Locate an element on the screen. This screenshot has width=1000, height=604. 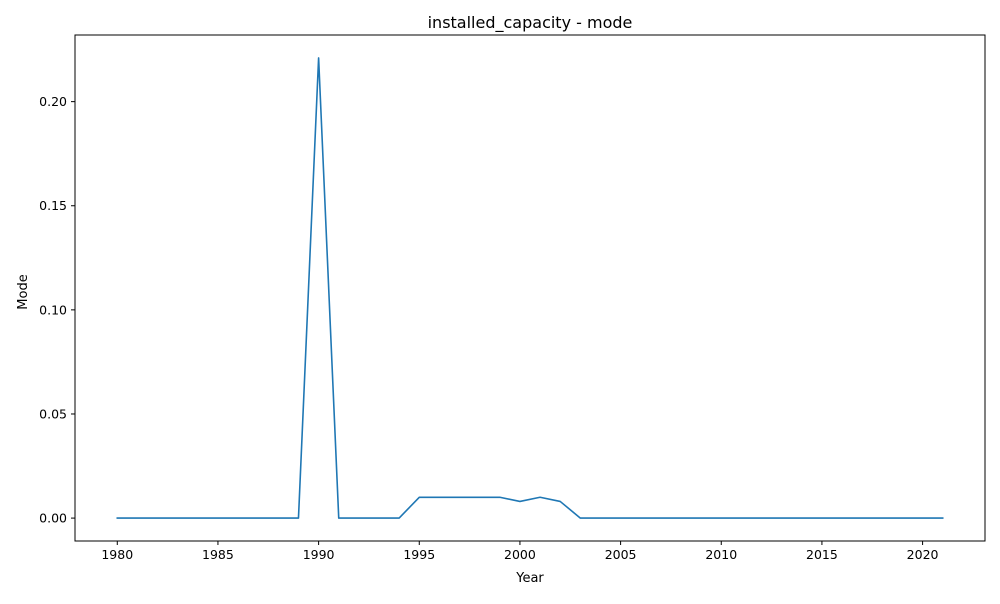
x-tick-label: 1985 is located at coordinates (218, 554).